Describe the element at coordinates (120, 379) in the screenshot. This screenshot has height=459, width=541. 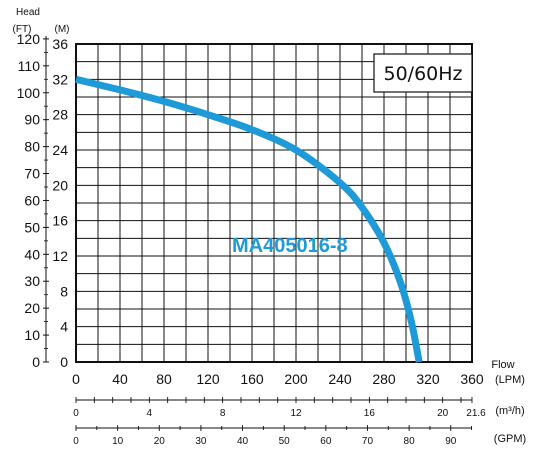
I see `x-tick-label-lpm: 40` at that location.